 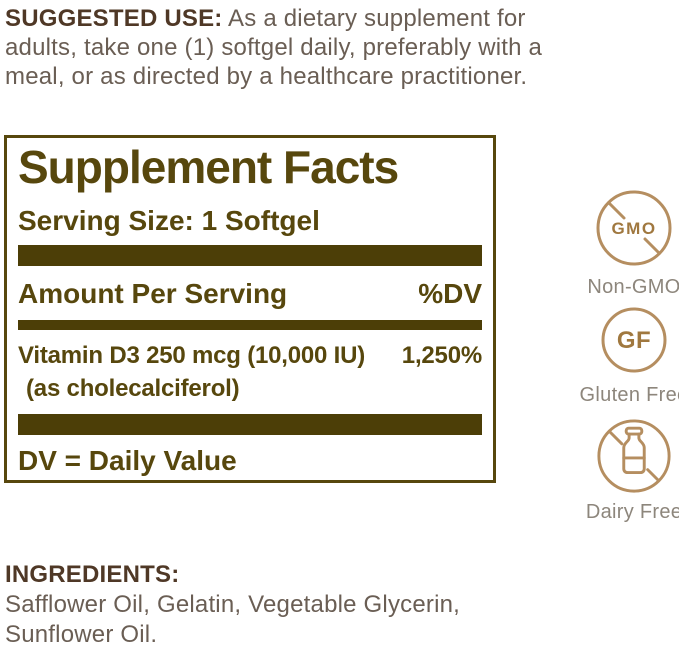 What do you see at coordinates (192, 355) in the screenshot?
I see `nutrient-name: Vitamin D3 250 mcg (10,000 IU)` at bounding box center [192, 355].